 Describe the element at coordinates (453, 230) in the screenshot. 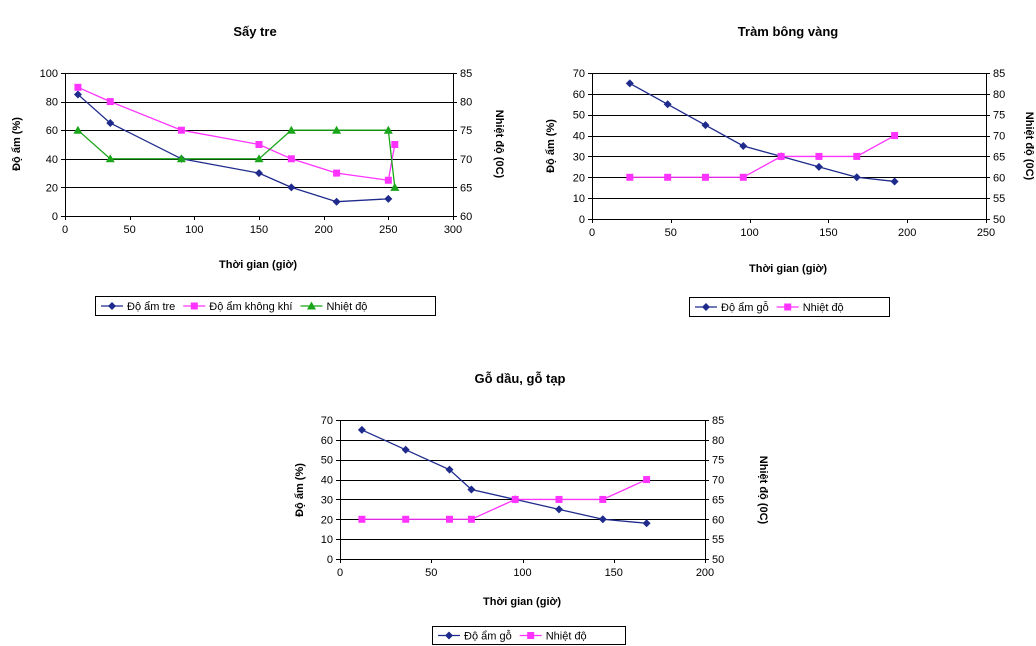

I see `x-tick-label: 300` at that location.